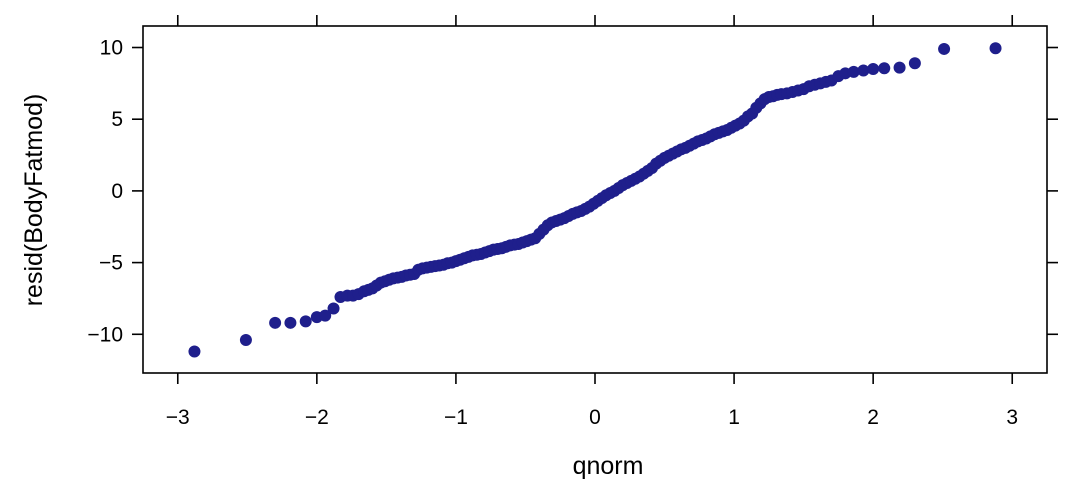  Describe the element at coordinates (105, 334) in the screenshot. I see `y-tick-label: −10` at that location.